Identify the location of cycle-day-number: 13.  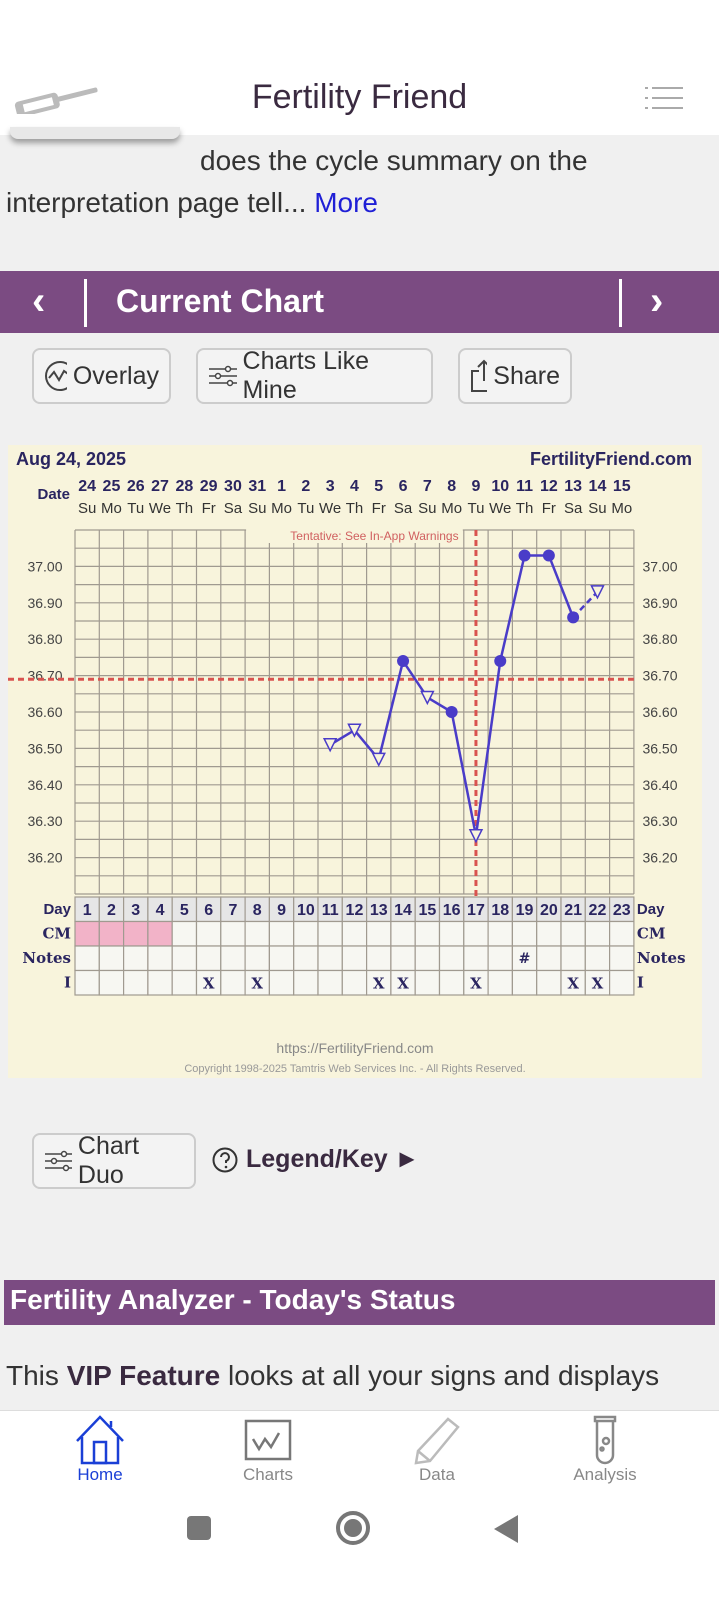
(379, 910).